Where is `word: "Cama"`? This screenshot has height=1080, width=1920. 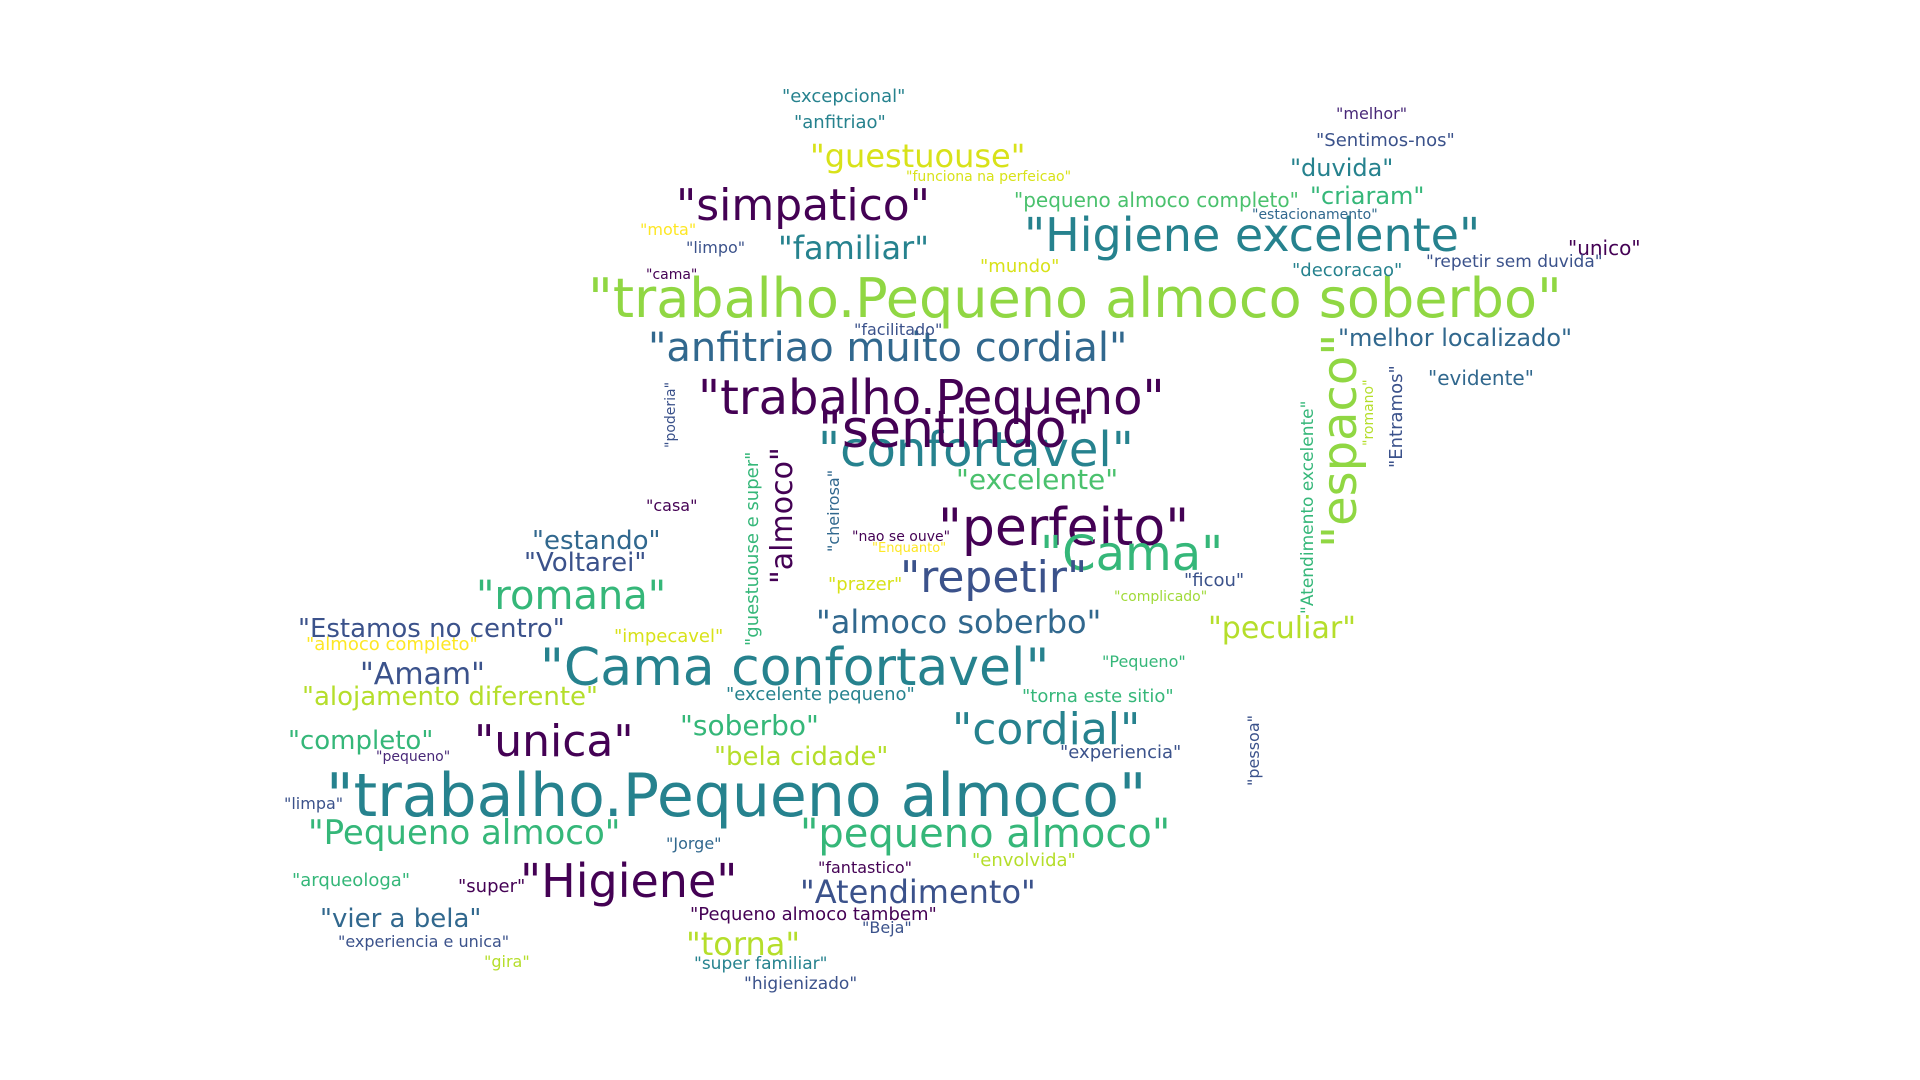
word: "Cama" is located at coordinates (1132, 554).